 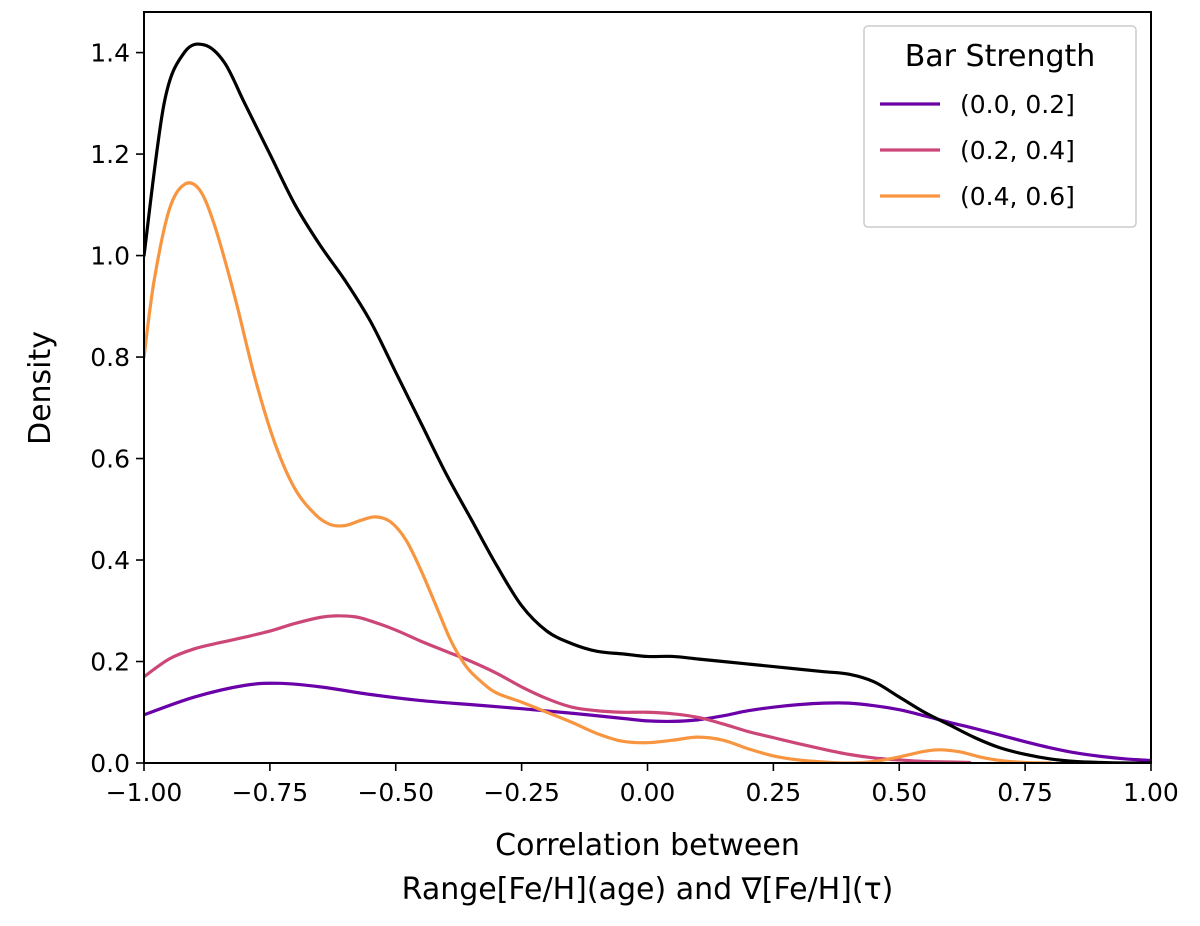 What do you see at coordinates (774, 792) in the screenshot?
I see `x-tick-label: 0.25` at bounding box center [774, 792].